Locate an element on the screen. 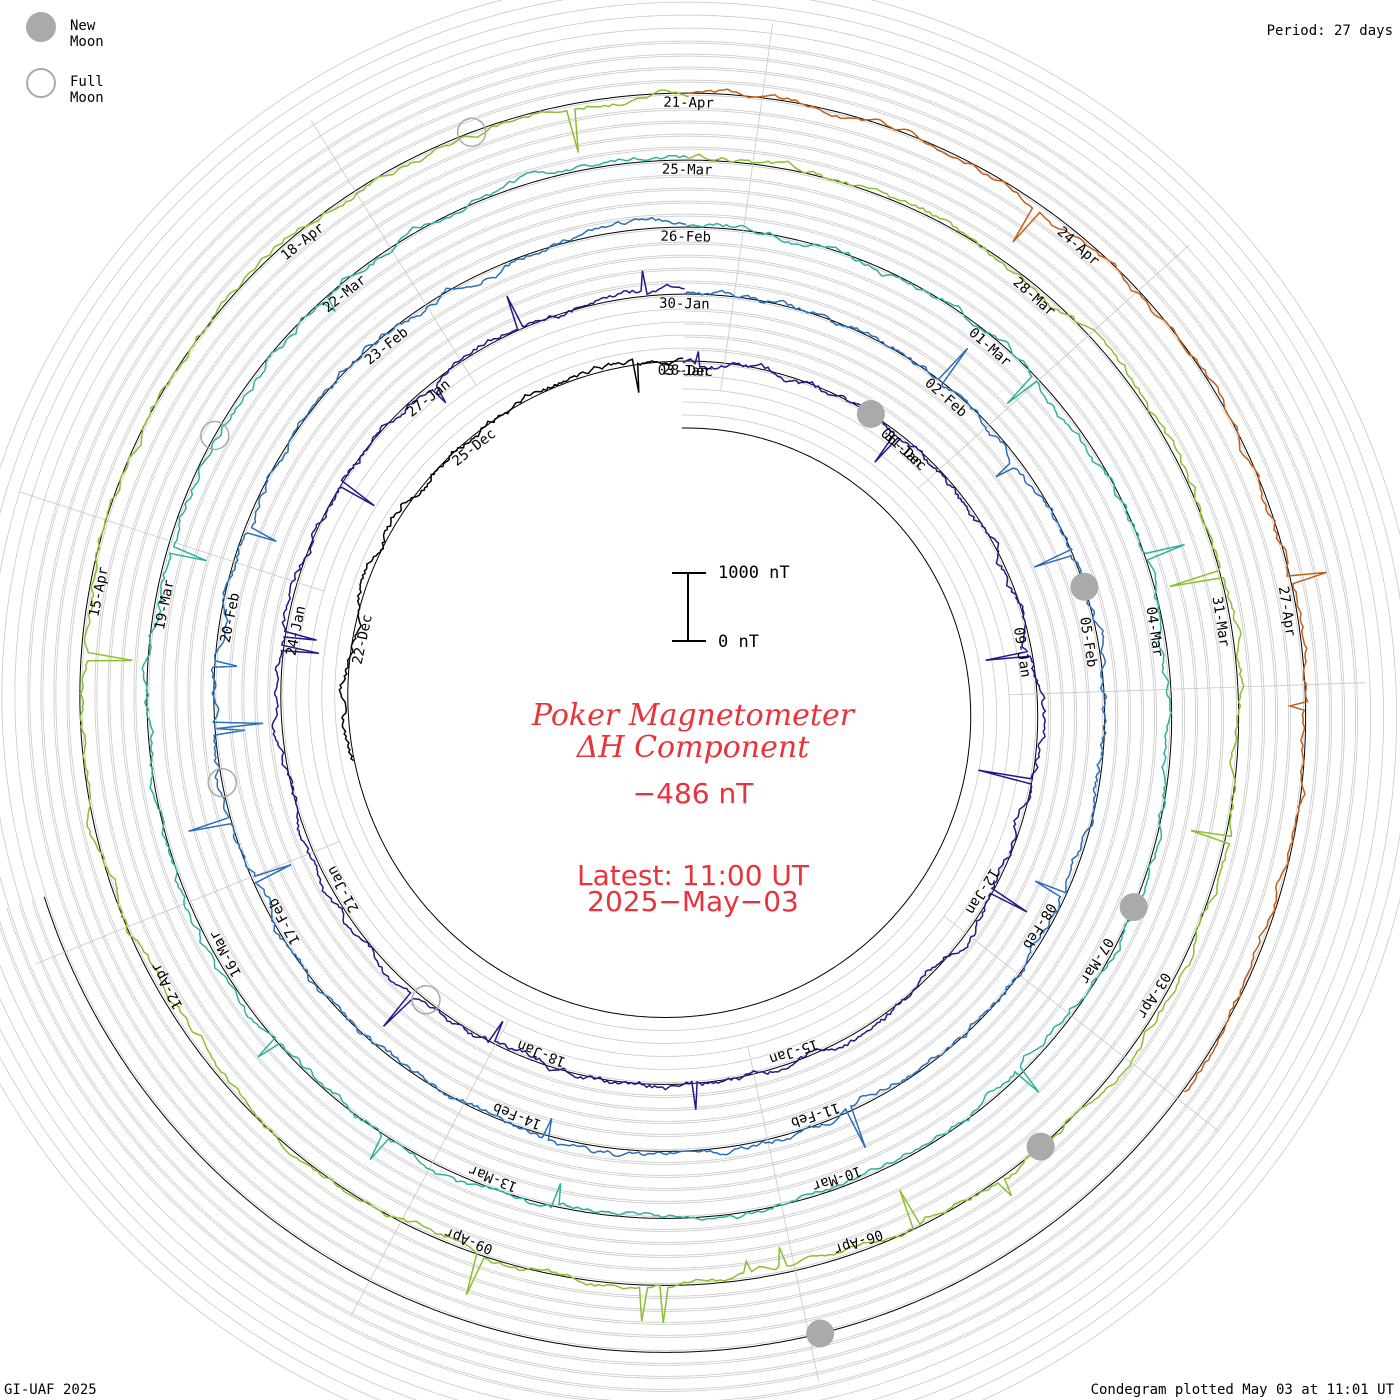 The height and width of the screenshot is (1400, 1400). date-label: 15-Apr is located at coordinates (99, 591).